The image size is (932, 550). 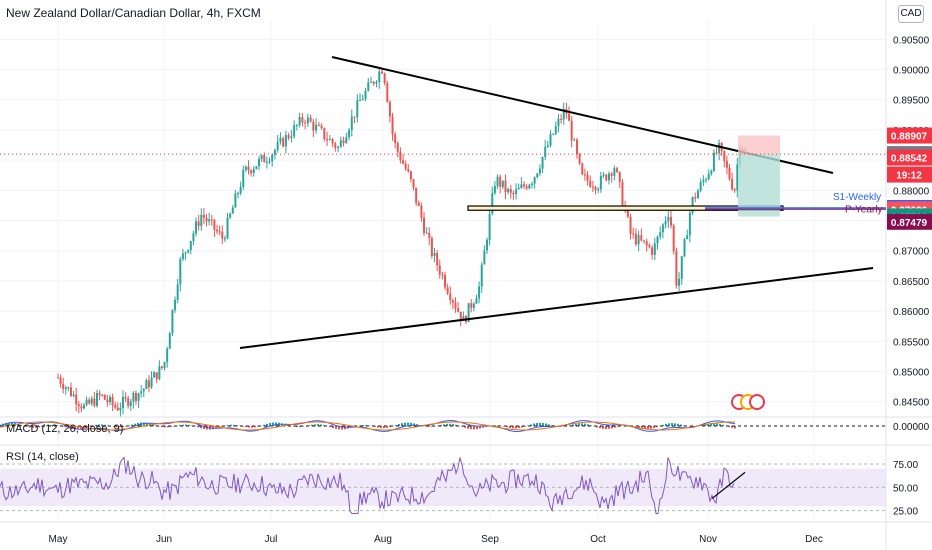 What do you see at coordinates (909, 137) in the screenshot?
I see `price-label: 0.88907` at bounding box center [909, 137].